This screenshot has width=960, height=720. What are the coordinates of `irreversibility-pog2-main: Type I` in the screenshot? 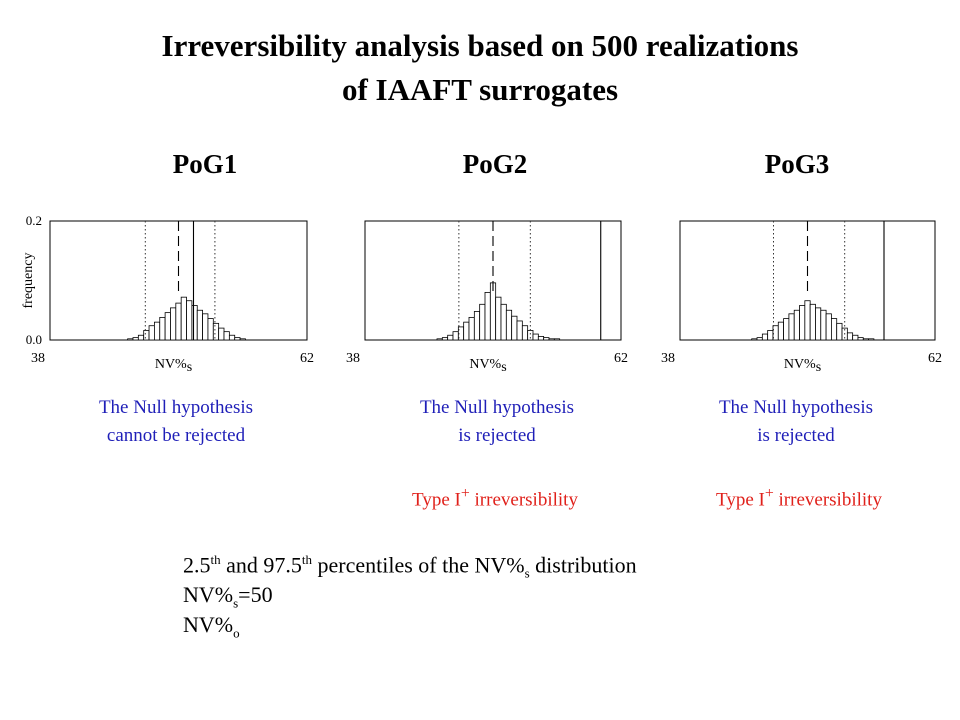 It's located at (436, 500).